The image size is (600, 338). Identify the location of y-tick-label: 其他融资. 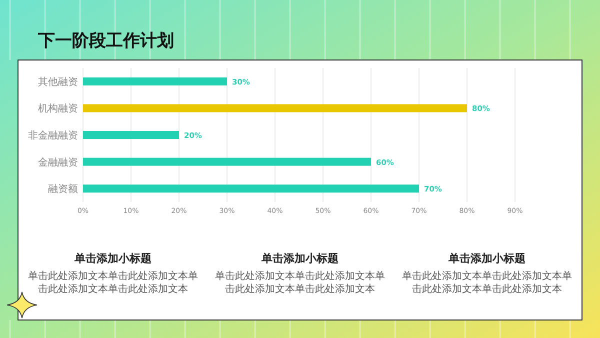
(58, 82).